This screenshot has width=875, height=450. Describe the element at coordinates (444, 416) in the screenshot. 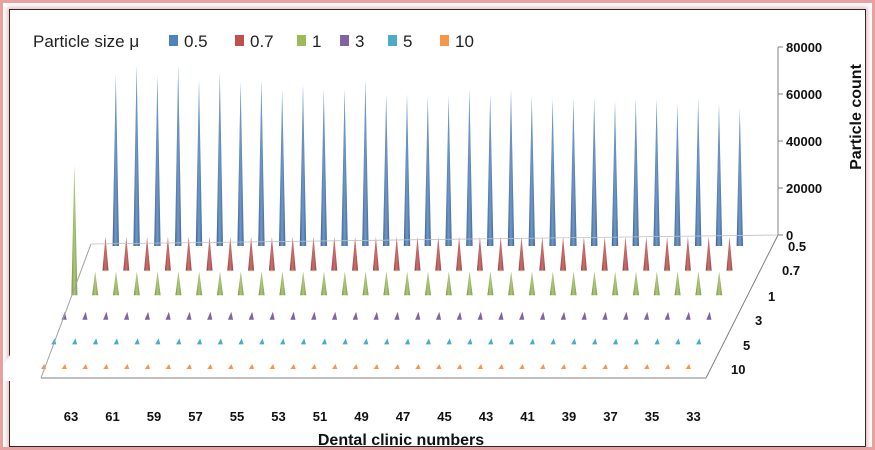

I see `x-tick-label: 45` at that location.